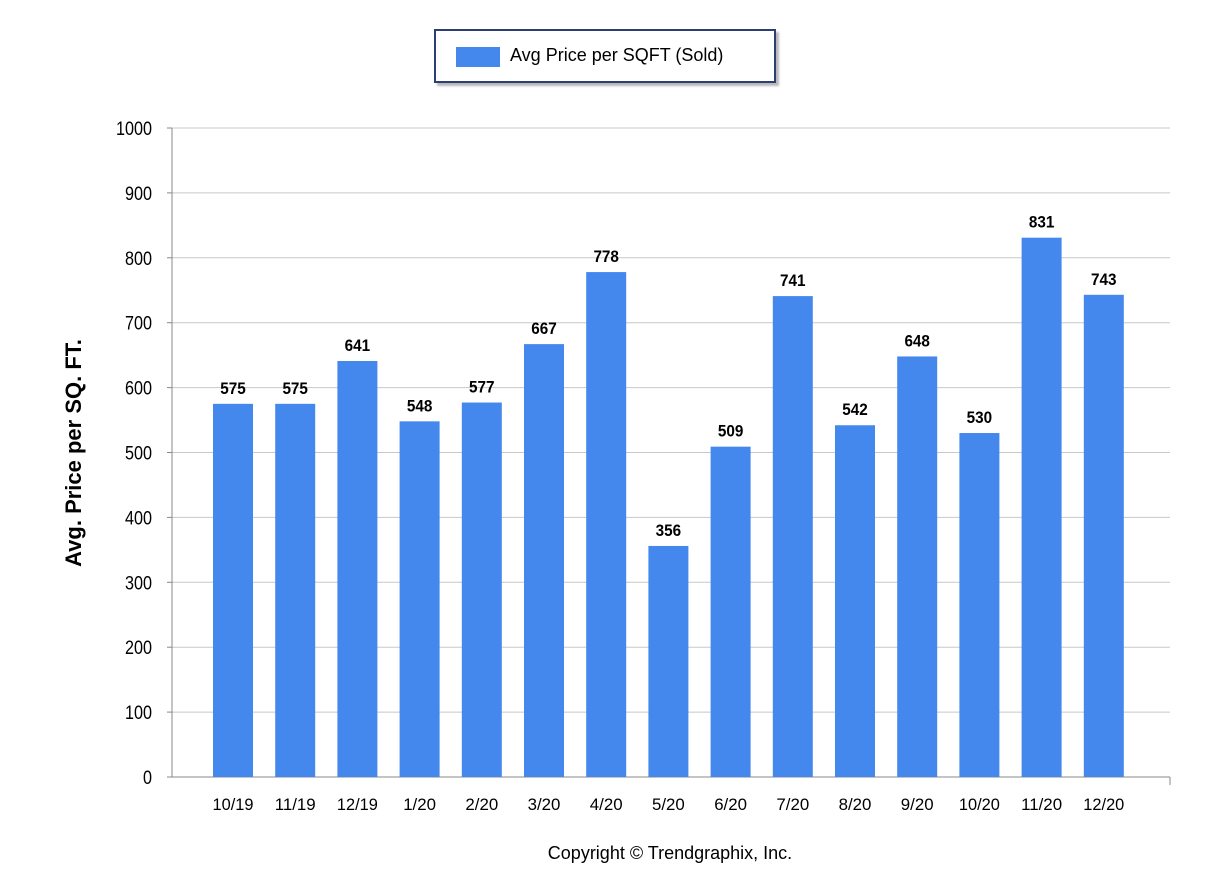 The height and width of the screenshot is (881, 1214). I want to click on y-tick-label: 800, so click(138, 259).